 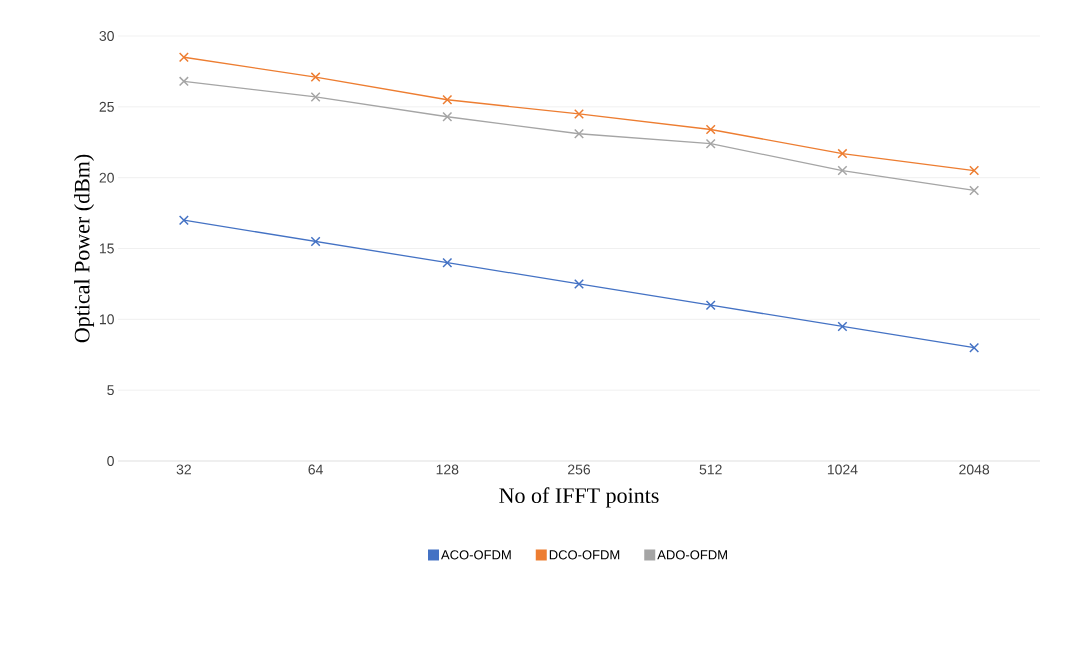 What do you see at coordinates (579, 497) in the screenshot?
I see `x-axis-title: No of IFFT points` at bounding box center [579, 497].